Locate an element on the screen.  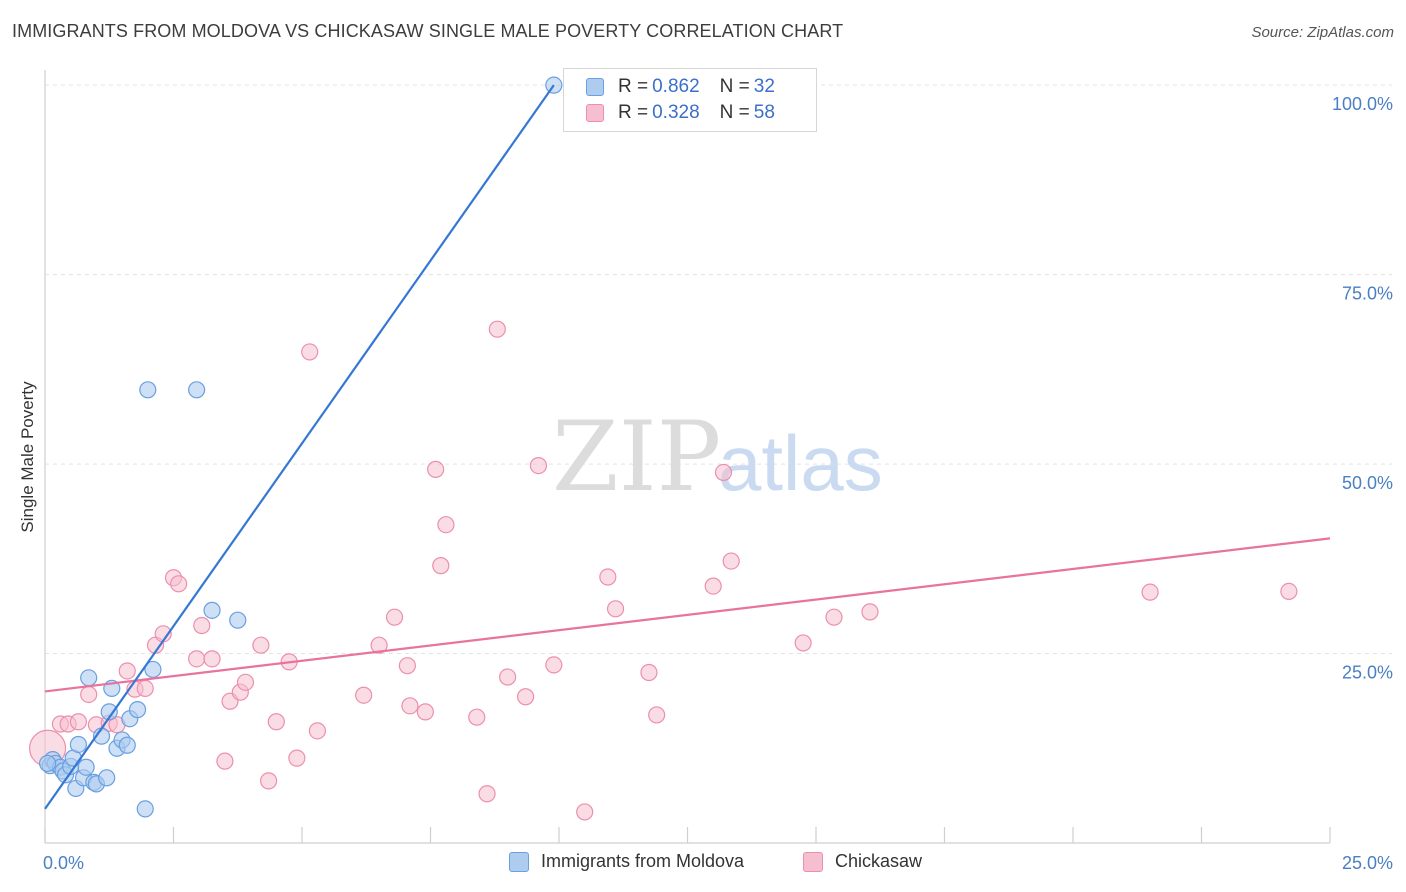
x-tick-label: 25.0% is located at coordinates (1367, 863).